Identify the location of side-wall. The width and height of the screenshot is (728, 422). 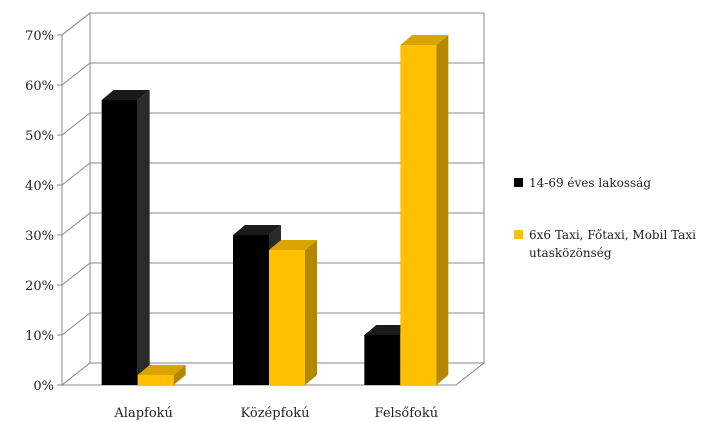
(76, 199).